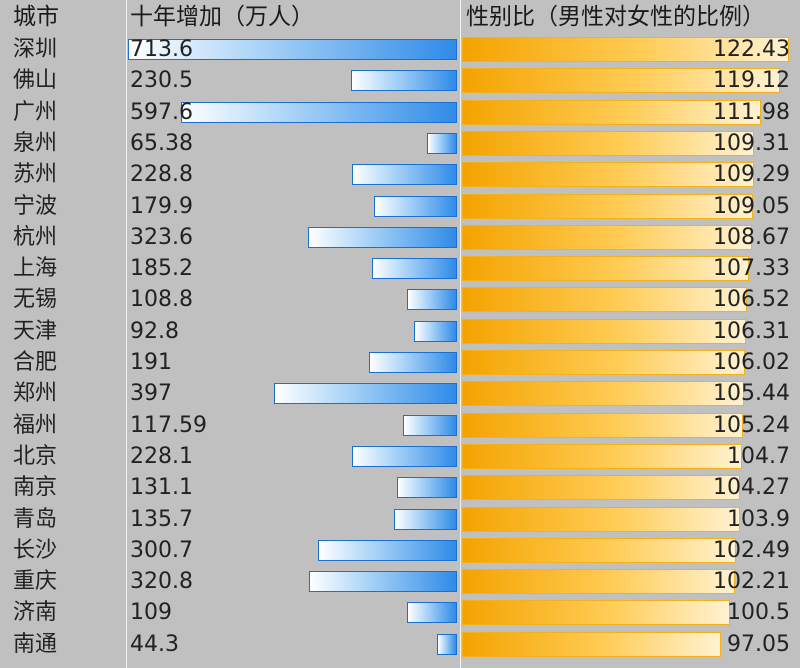 This screenshot has width=800, height=668. What do you see at coordinates (161, 582) in the screenshot?
I see `increase-value: 320.8` at bounding box center [161, 582].